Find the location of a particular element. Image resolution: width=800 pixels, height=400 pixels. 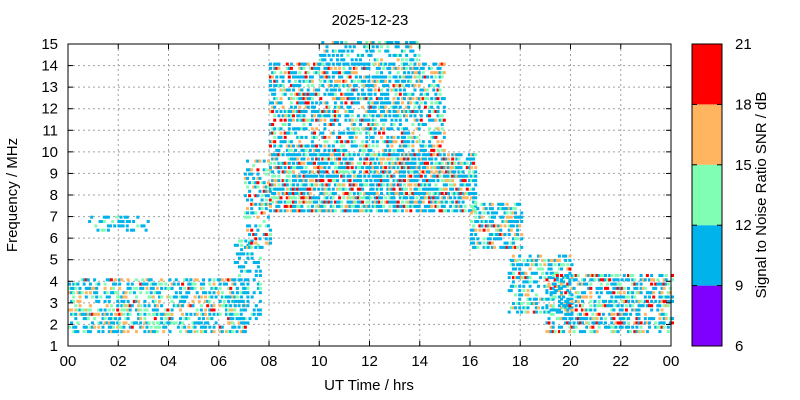

colorbar-tick-label: 21 is located at coordinates (743, 44).